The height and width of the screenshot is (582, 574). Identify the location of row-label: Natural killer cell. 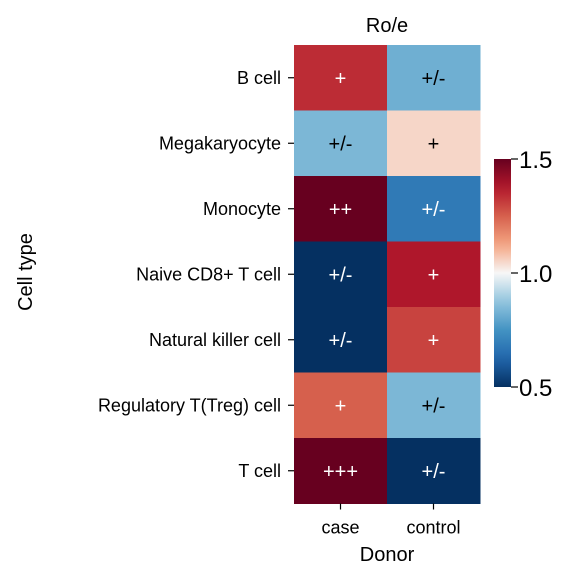
(215, 340).